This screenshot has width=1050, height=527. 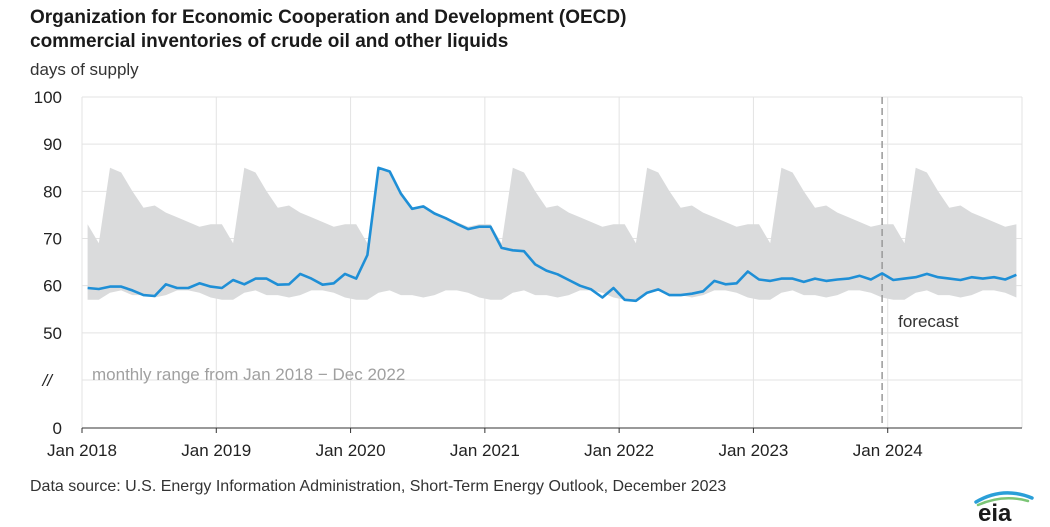 What do you see at coordinates (351, 450) in the screenshot?
I see `x-tick-label: Jan 2020` at bounding box center [351, 450].